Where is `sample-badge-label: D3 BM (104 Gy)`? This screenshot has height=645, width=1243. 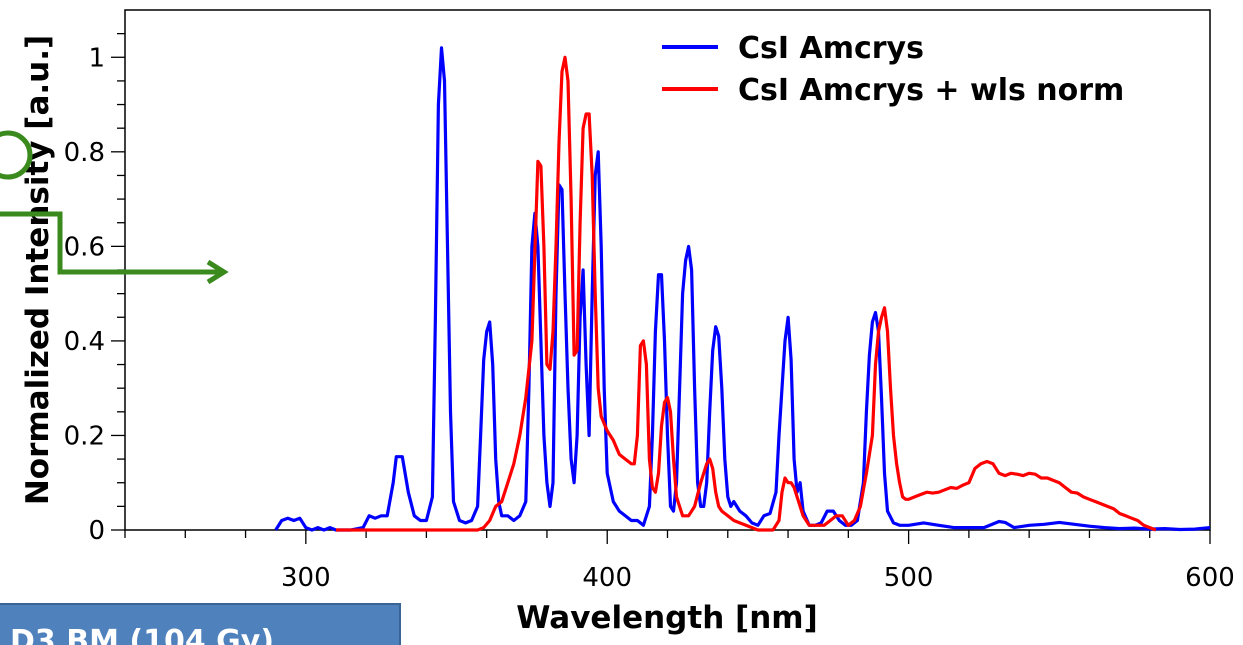 sample-badge-label: D3 BM (104 Gy) is located at coordinates (142, 634).